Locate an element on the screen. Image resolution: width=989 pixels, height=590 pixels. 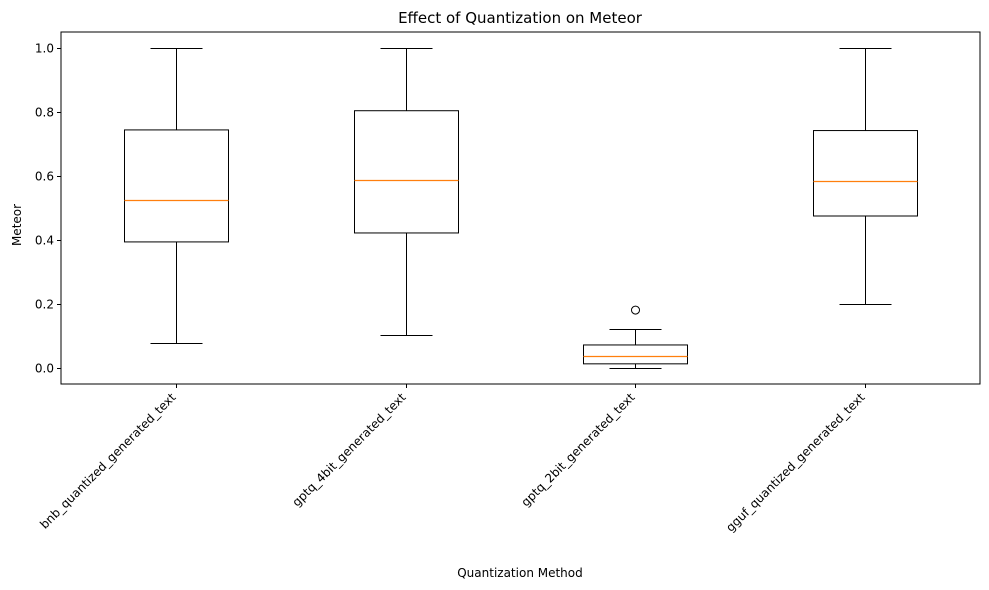
y-tick-label: 0.2 is located at coordinates (44, 305).